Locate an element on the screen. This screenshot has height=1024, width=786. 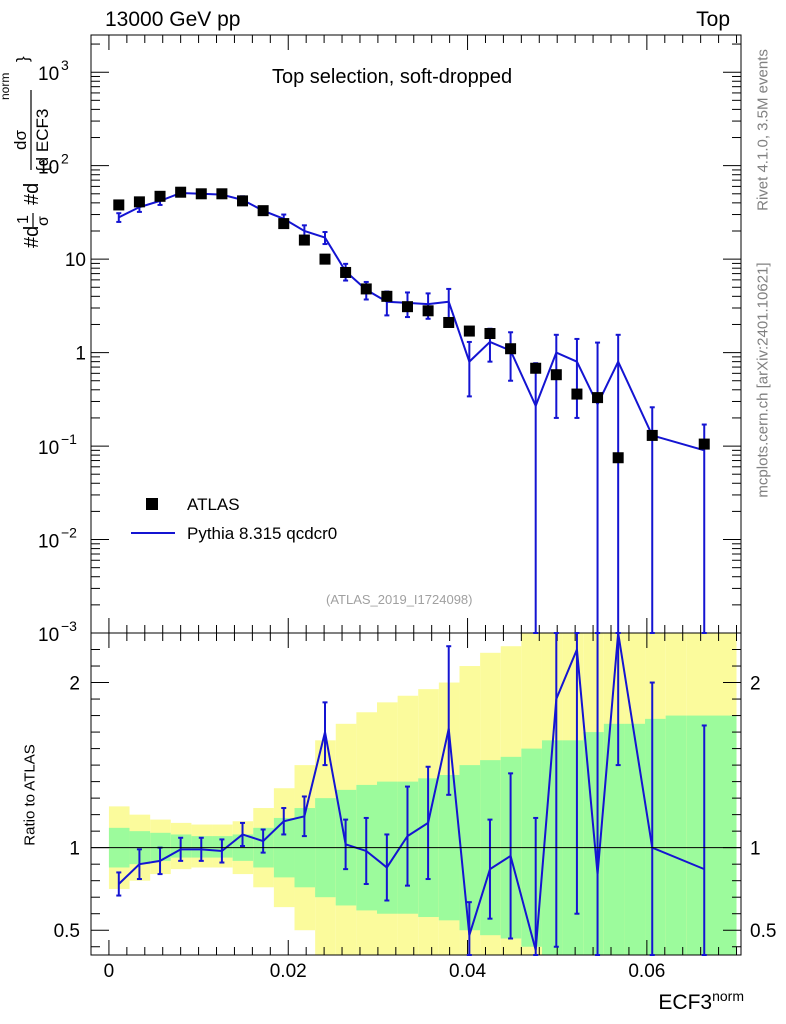
ylabel-den2: {d ECF3 is located at coordinates (42, 140).